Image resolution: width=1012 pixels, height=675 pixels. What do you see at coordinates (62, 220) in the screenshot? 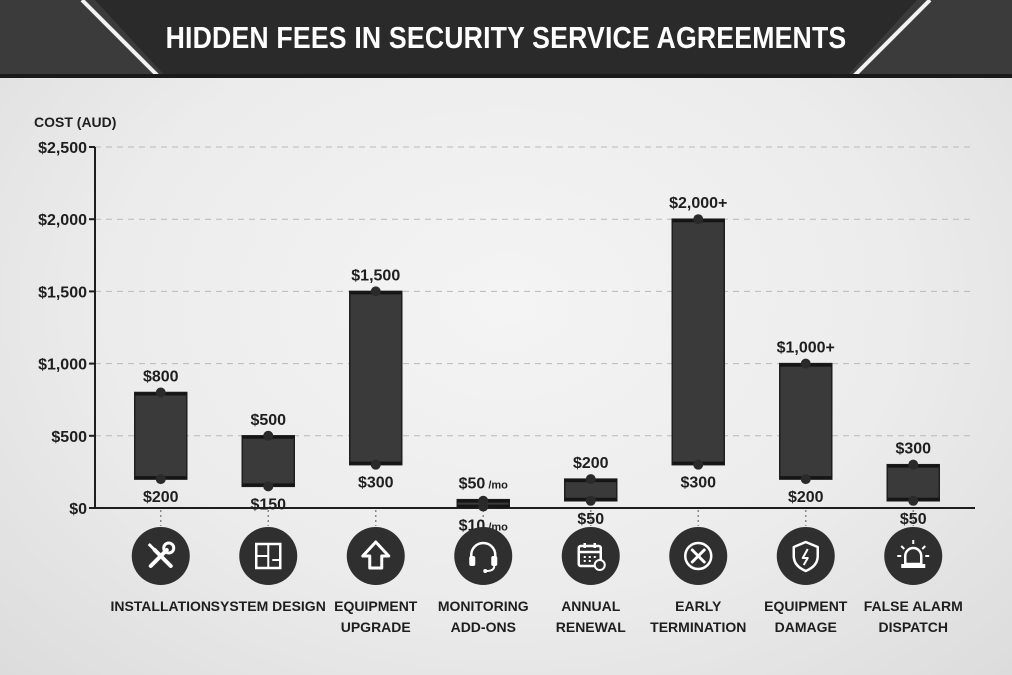
I see `y-tick-label: $2,000` at bounding box center [62, 220].